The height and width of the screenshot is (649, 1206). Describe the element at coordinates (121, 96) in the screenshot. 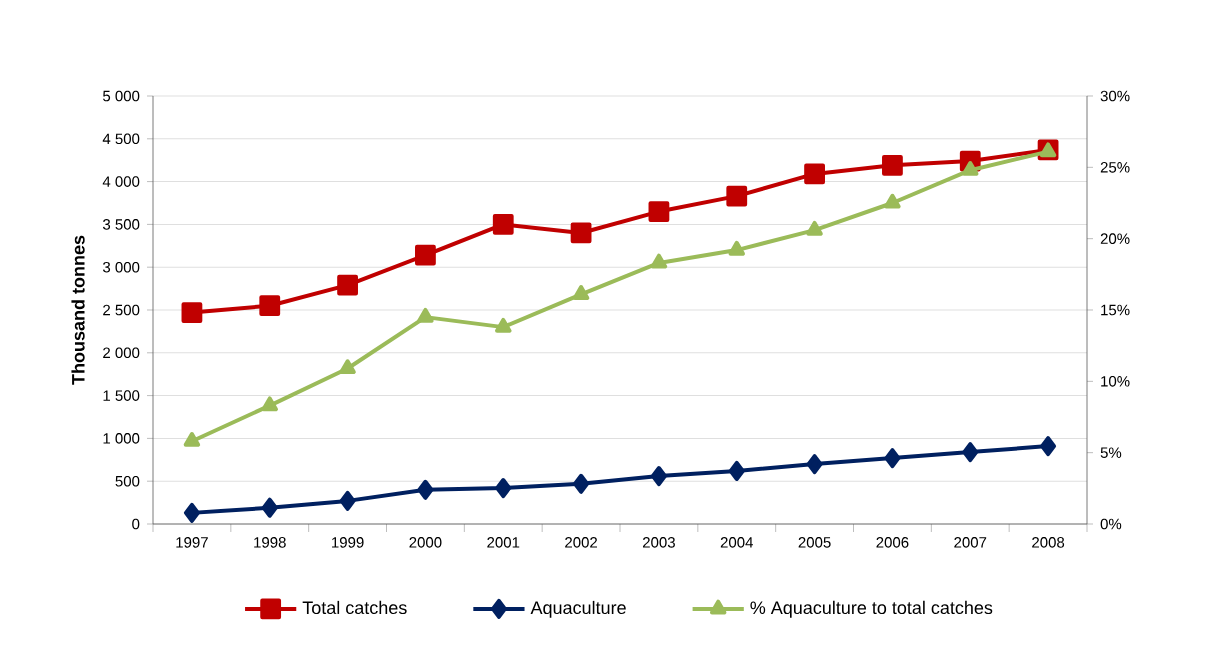

I see `y-tick-label: 5 000` at that location.